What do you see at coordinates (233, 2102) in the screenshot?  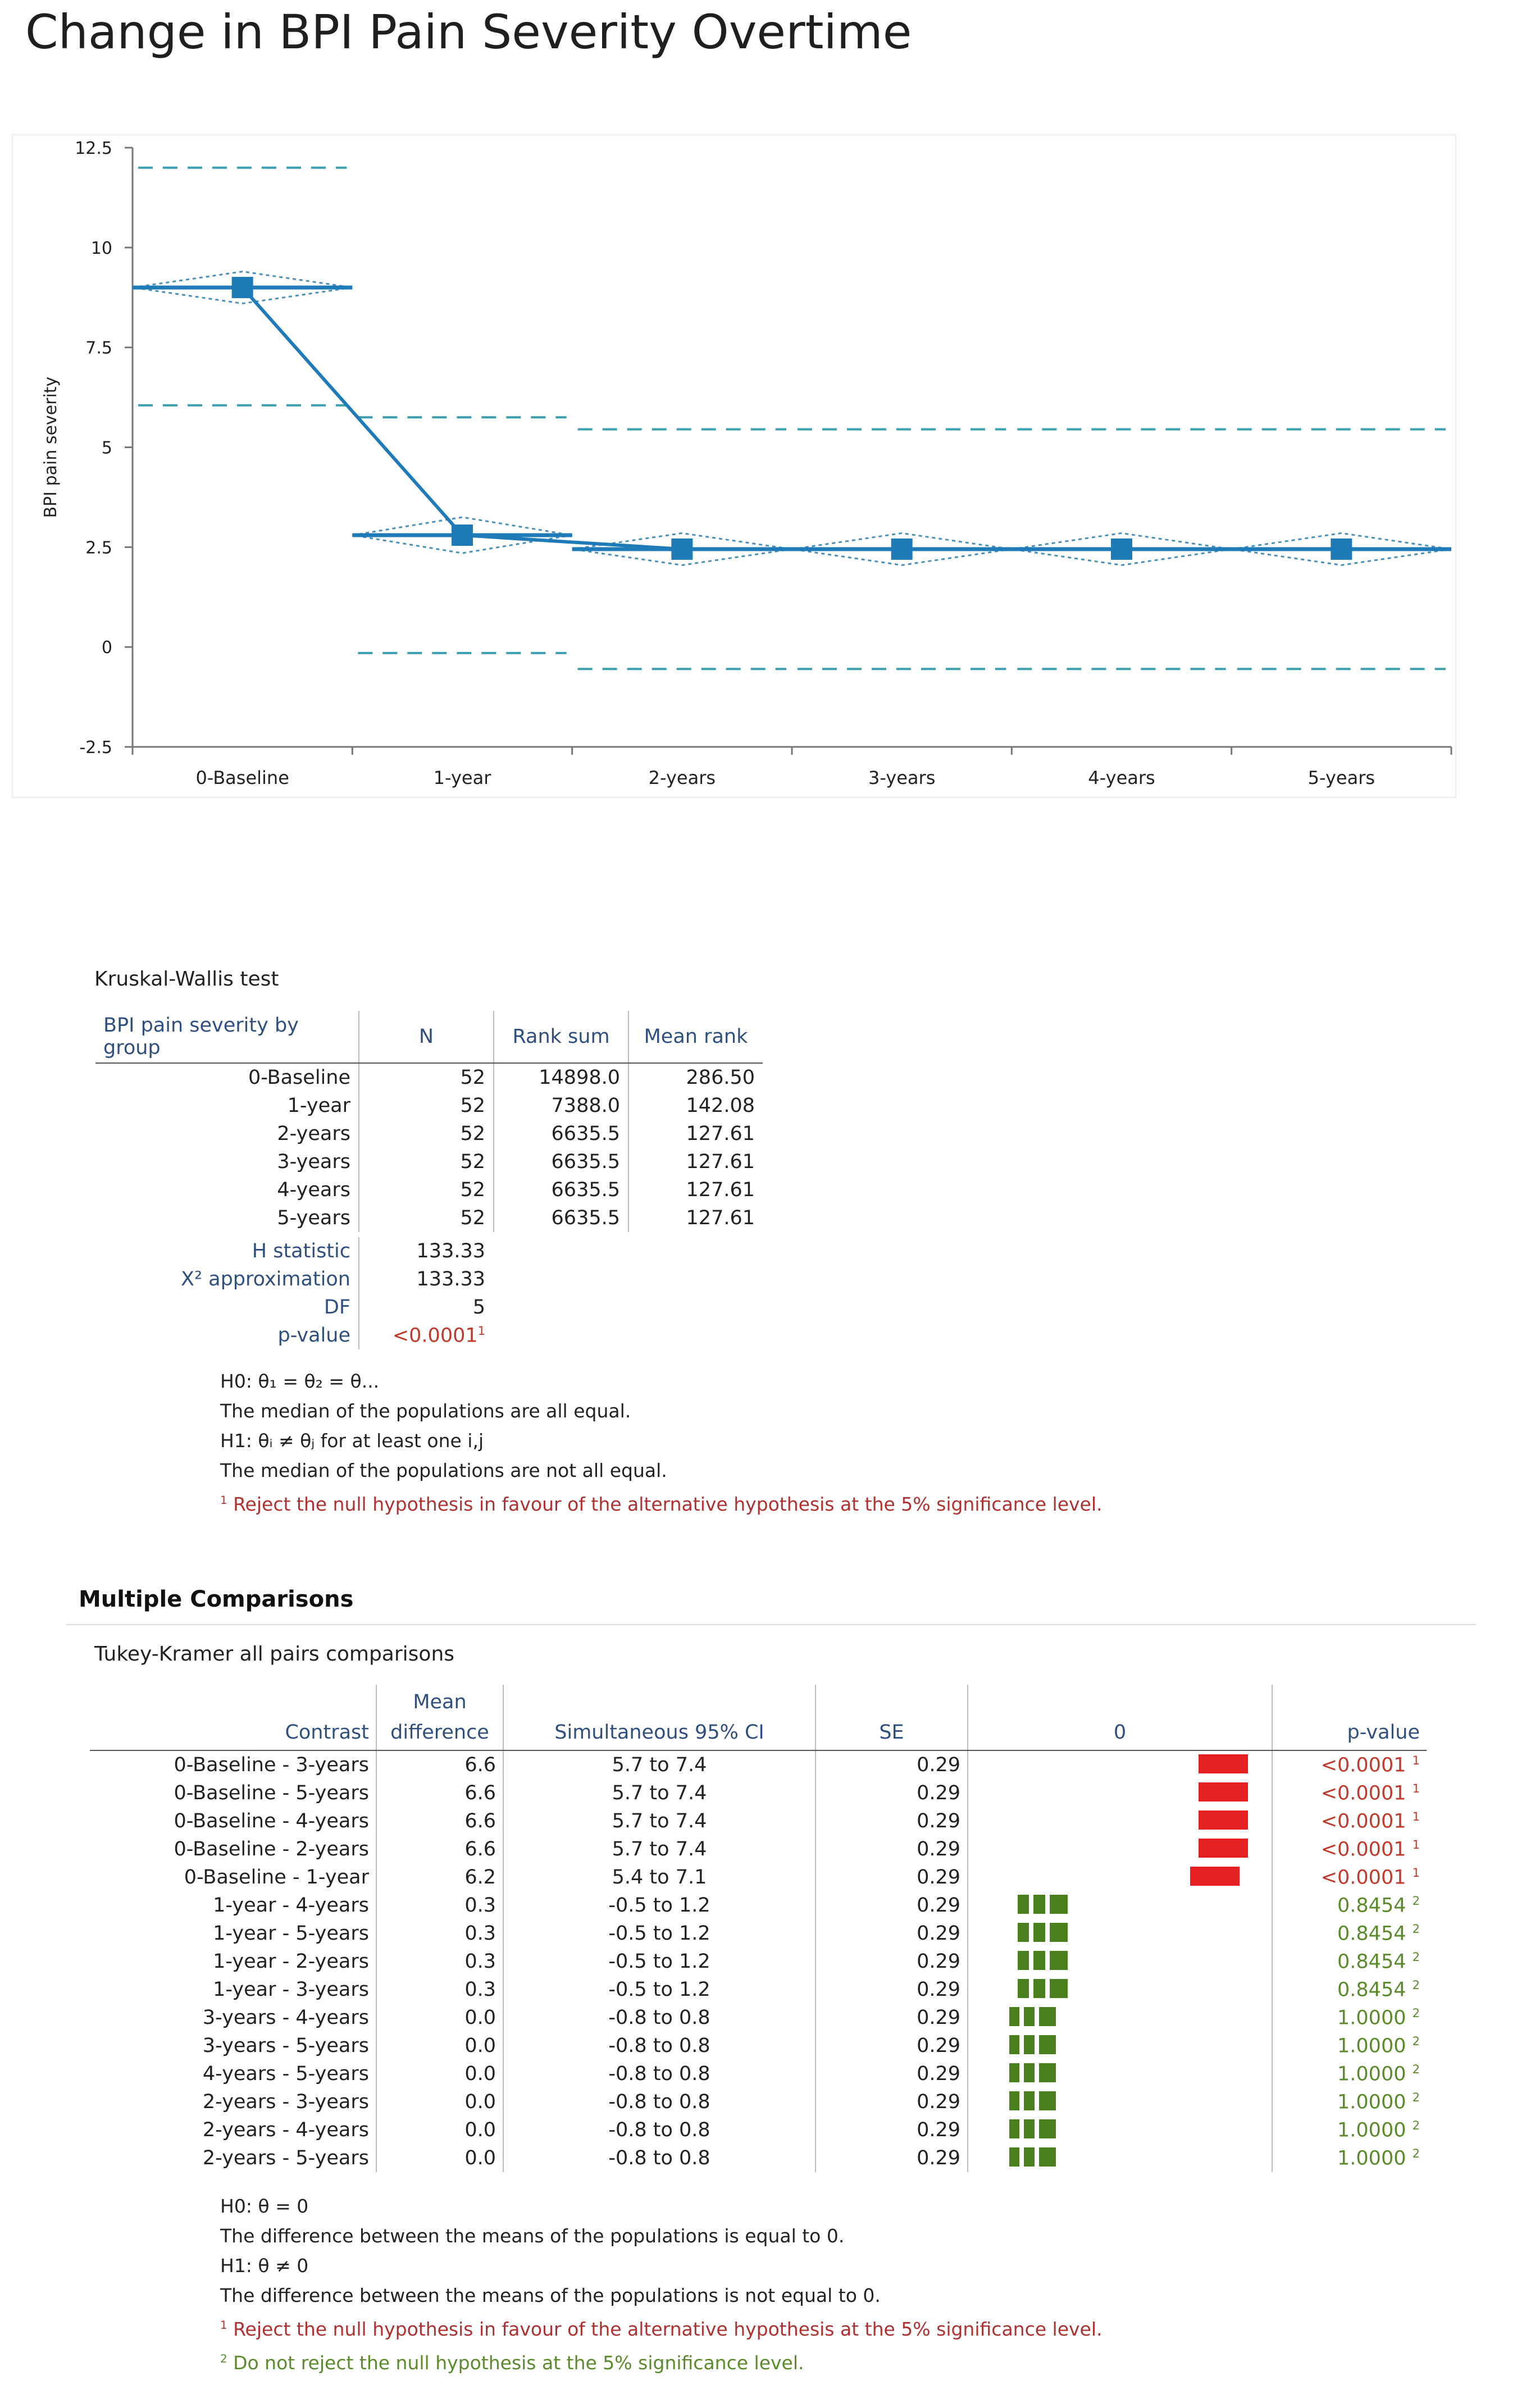 I see `mc-contrast: 2-years - 3-years` at bounding box center [233, 2102].